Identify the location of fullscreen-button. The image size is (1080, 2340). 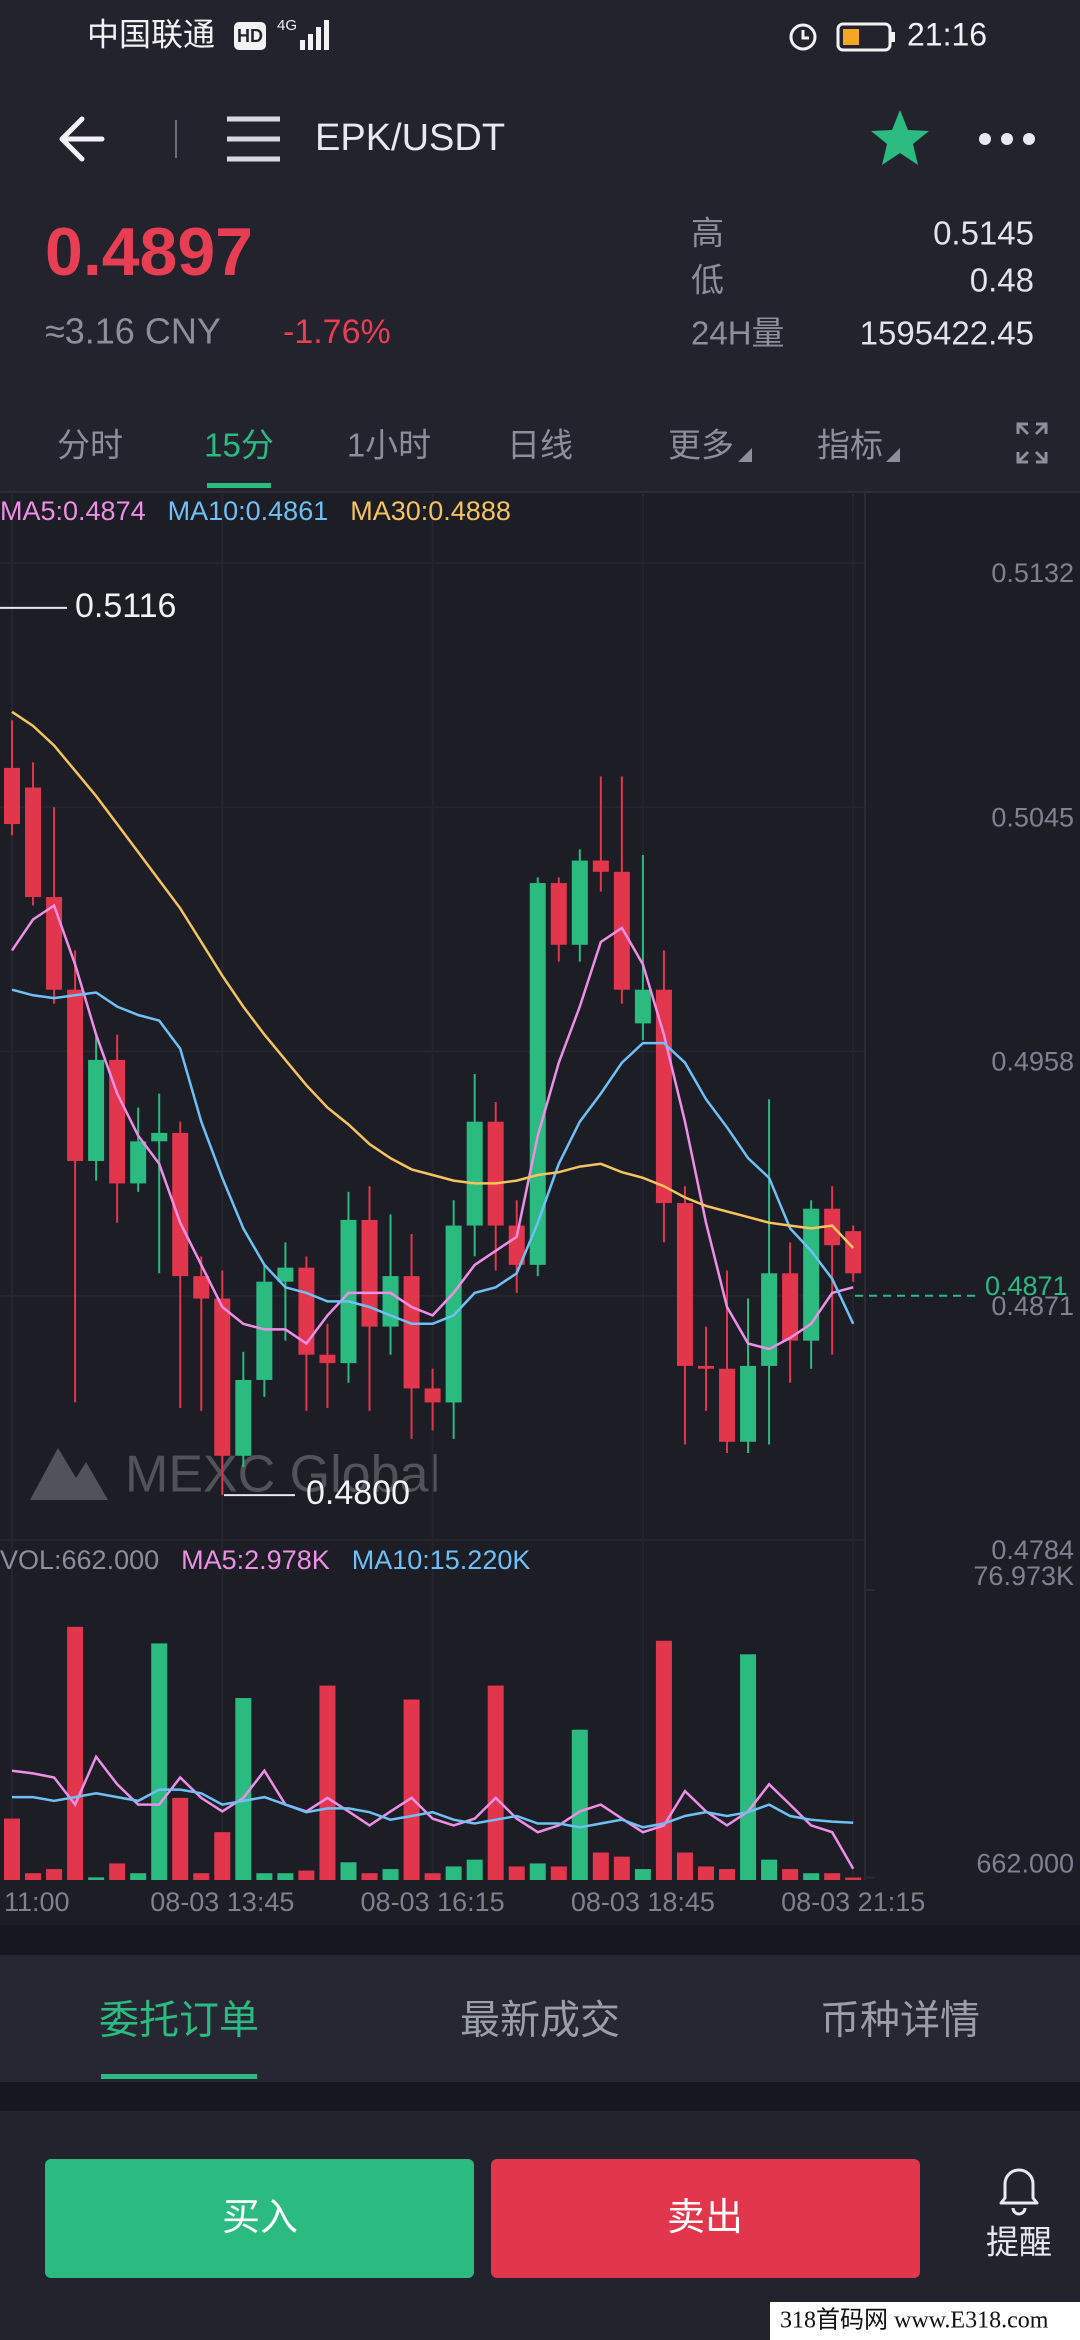
(1032, 443).